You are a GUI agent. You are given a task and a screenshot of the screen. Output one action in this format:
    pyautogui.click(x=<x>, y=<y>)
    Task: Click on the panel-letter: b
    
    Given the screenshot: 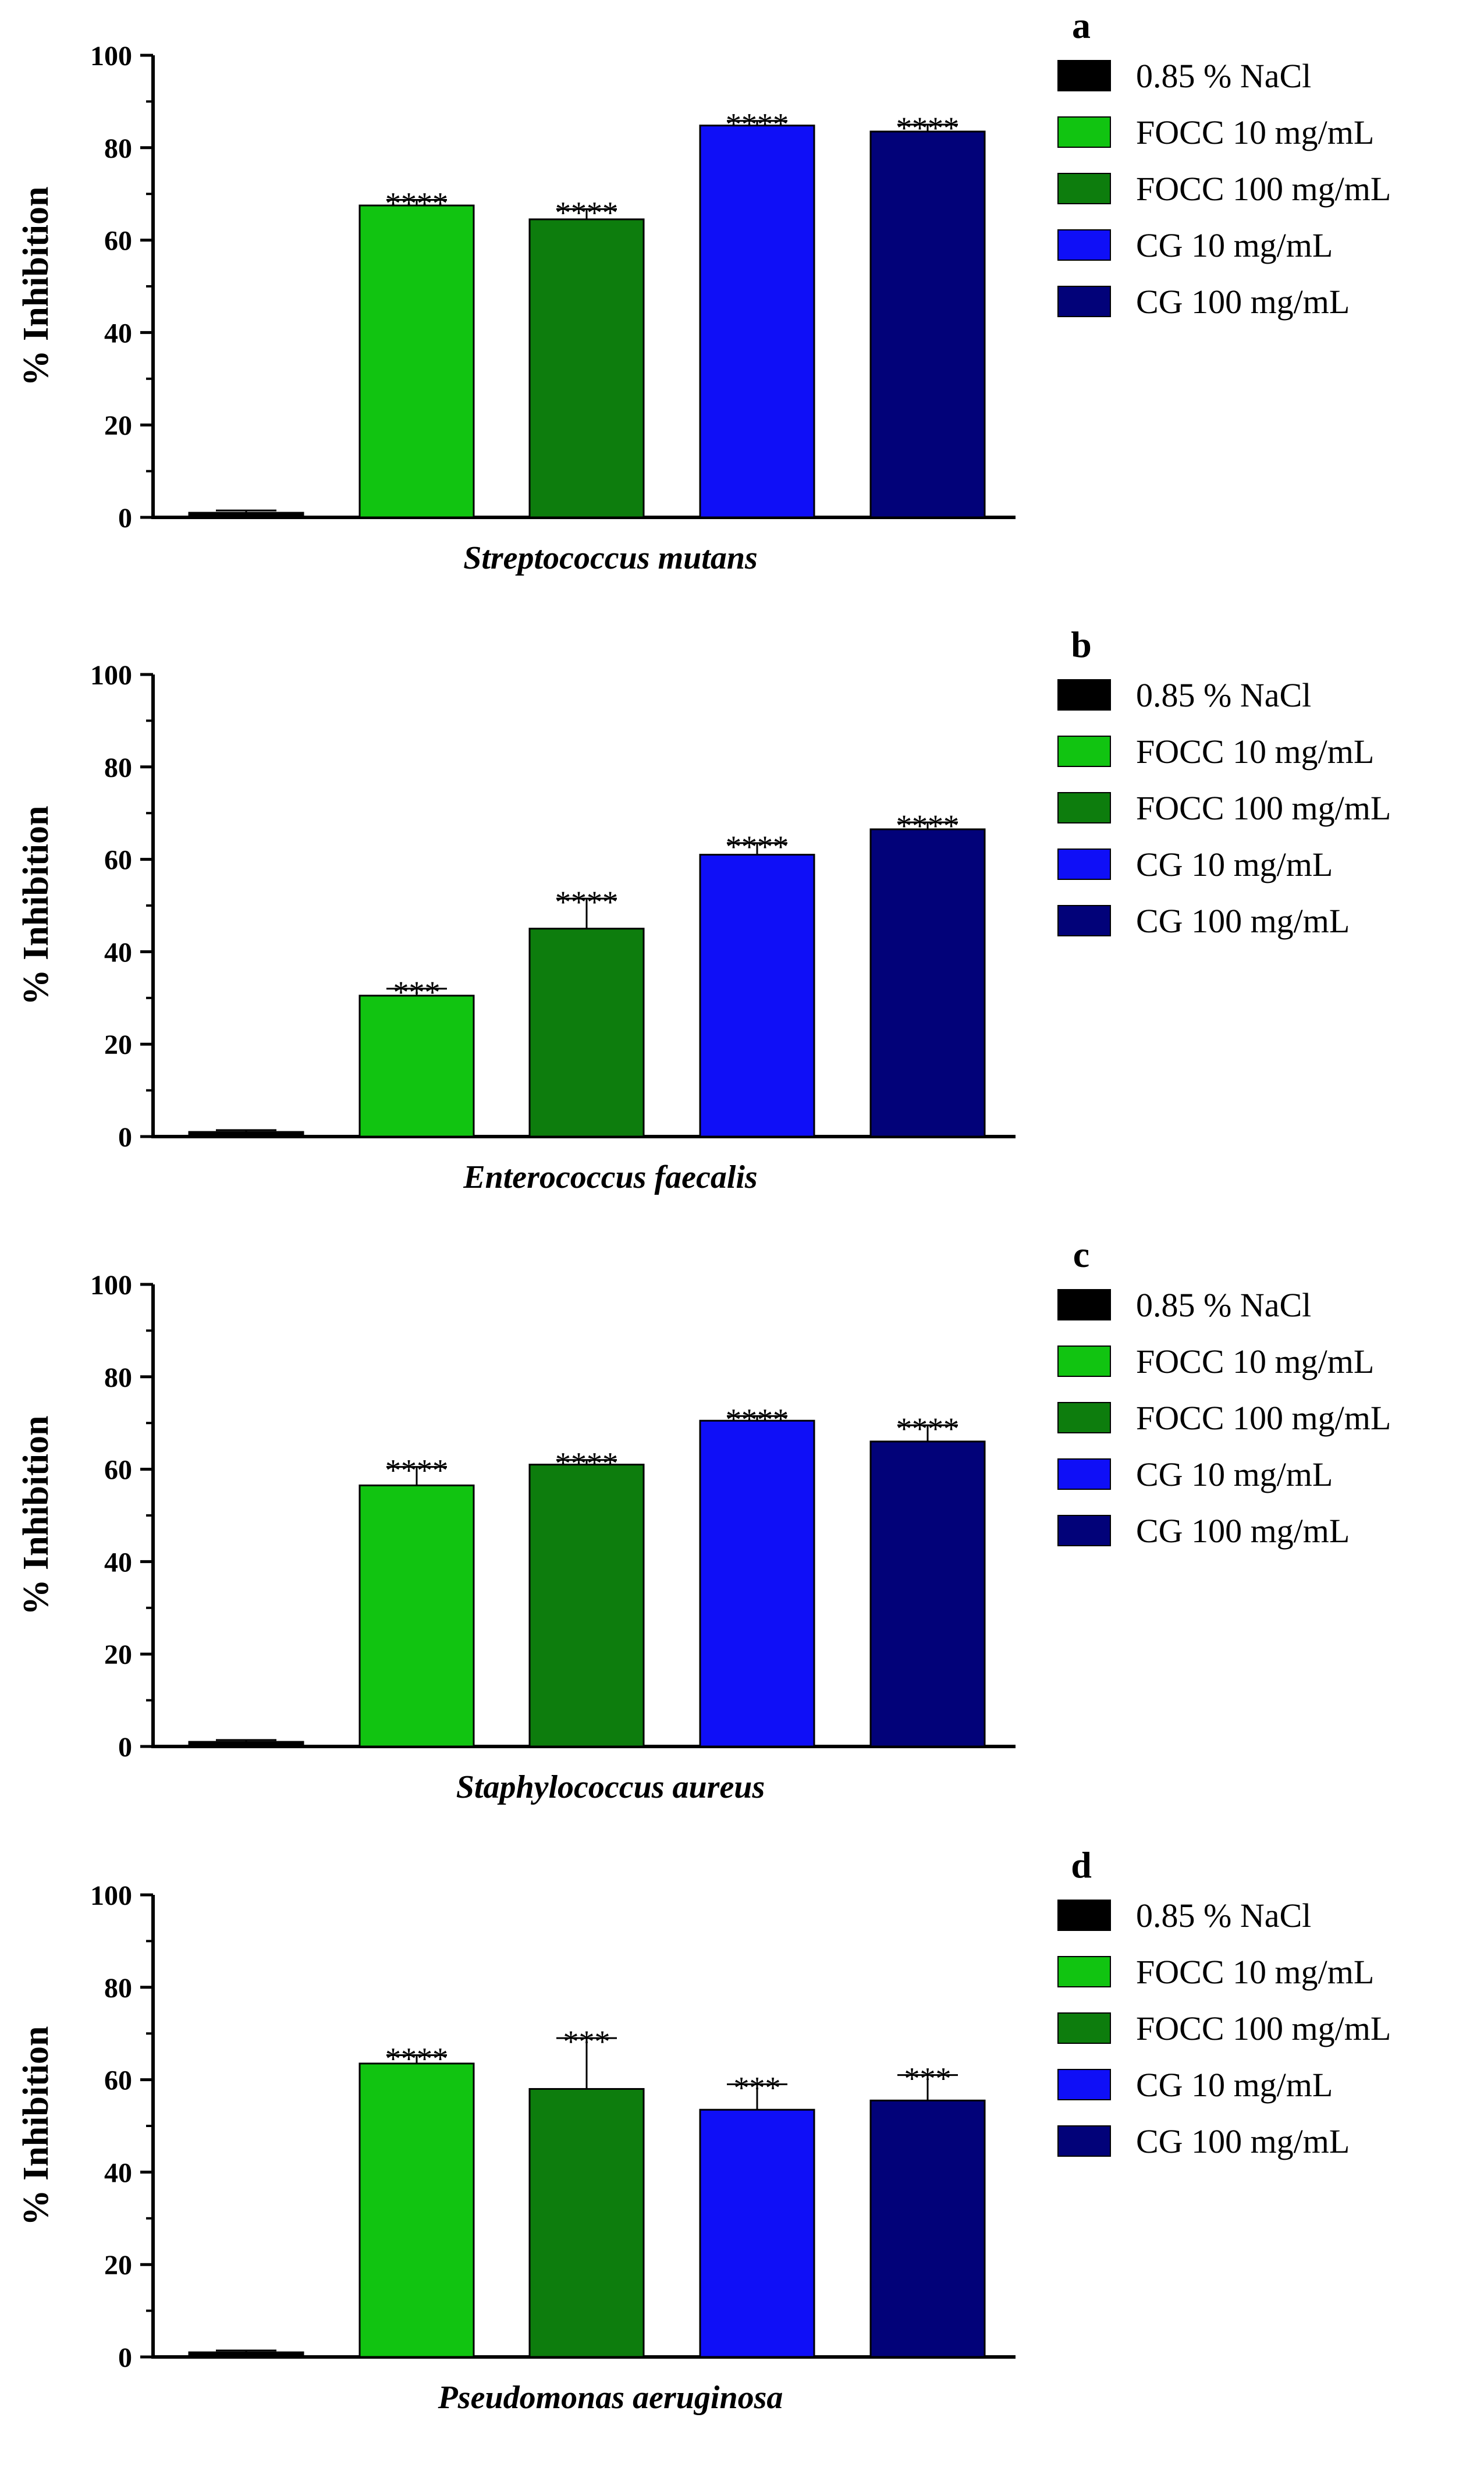 What is the action you would take?
    pyautogui.click(x=1081, y=645)
    